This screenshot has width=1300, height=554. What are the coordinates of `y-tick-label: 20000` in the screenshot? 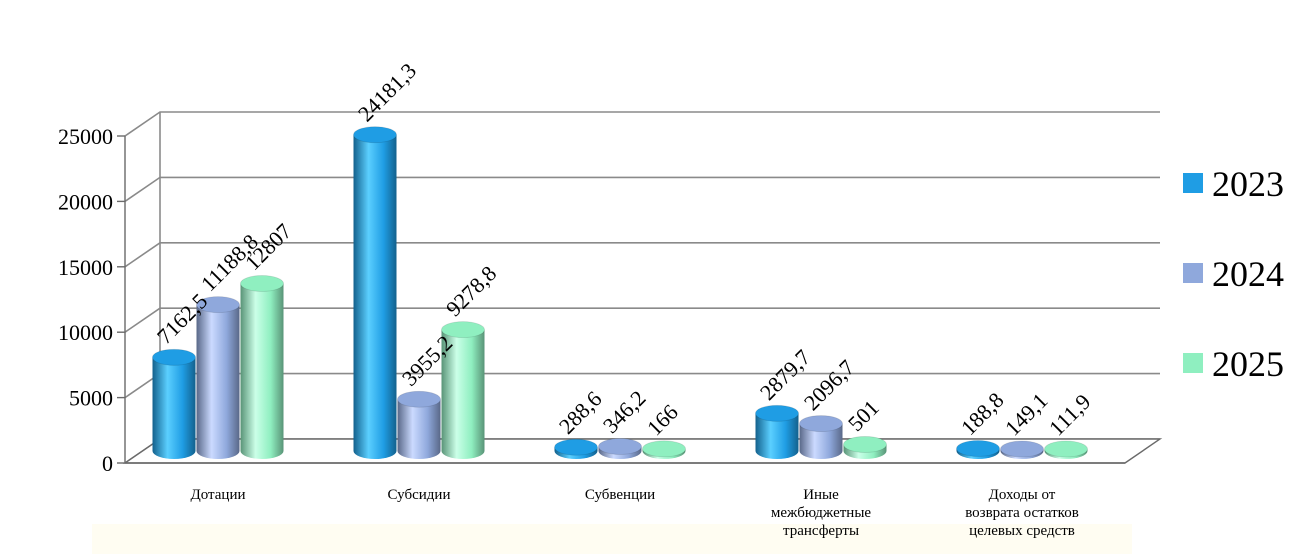 It's located at (85, 201).